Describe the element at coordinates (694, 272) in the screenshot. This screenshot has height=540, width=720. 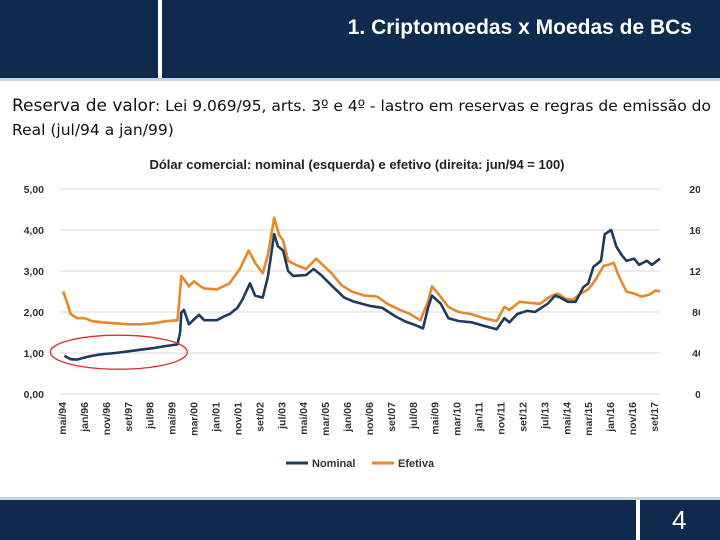
I see `y-right-tick-label: 120` at that location.